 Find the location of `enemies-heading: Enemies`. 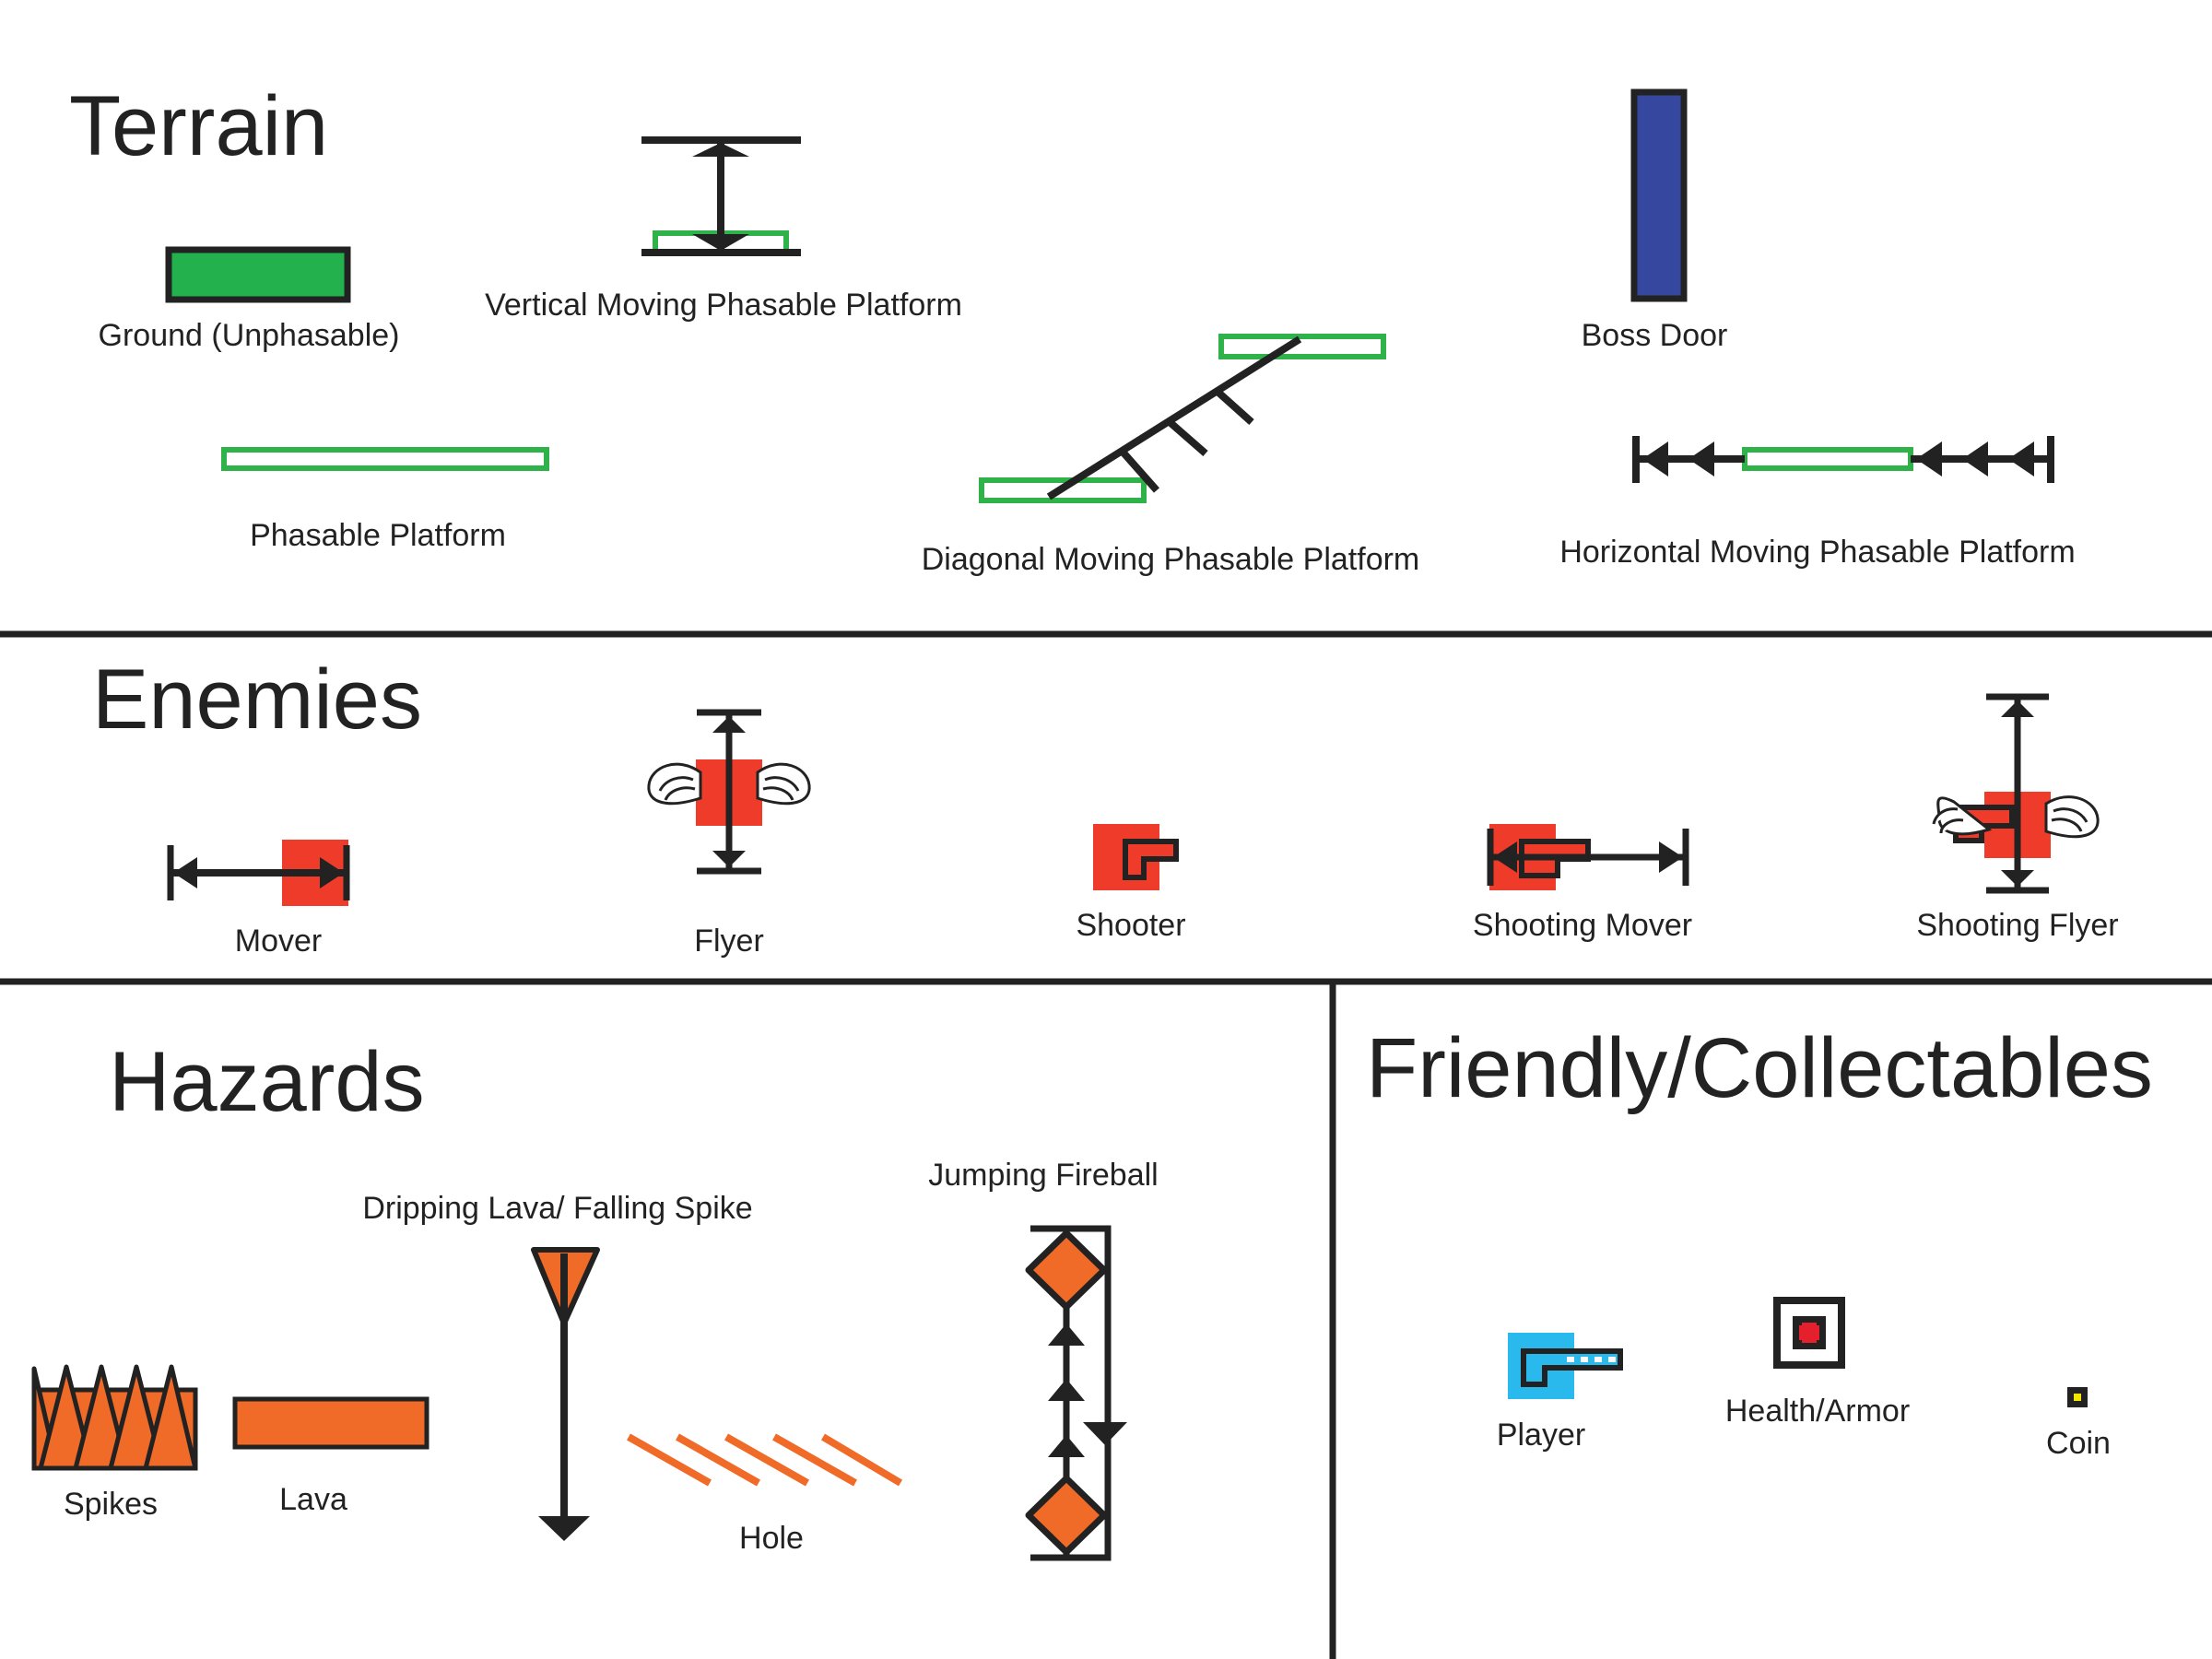

enemies-heading: Enemies is located at coordinates (257, 700).